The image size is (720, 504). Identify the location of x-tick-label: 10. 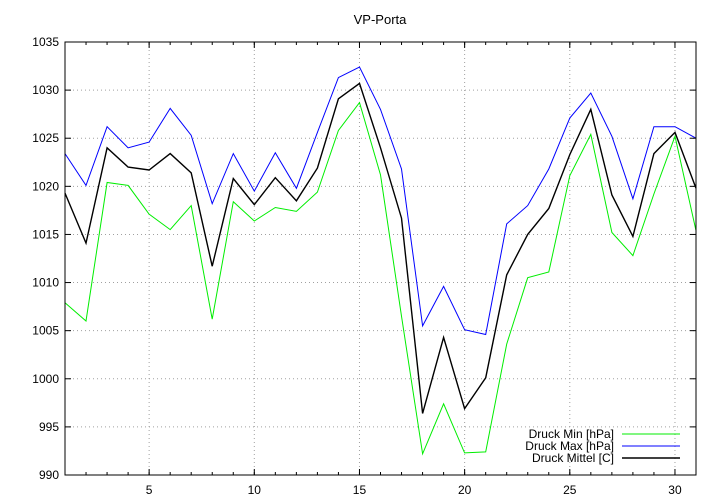
(255, 490).